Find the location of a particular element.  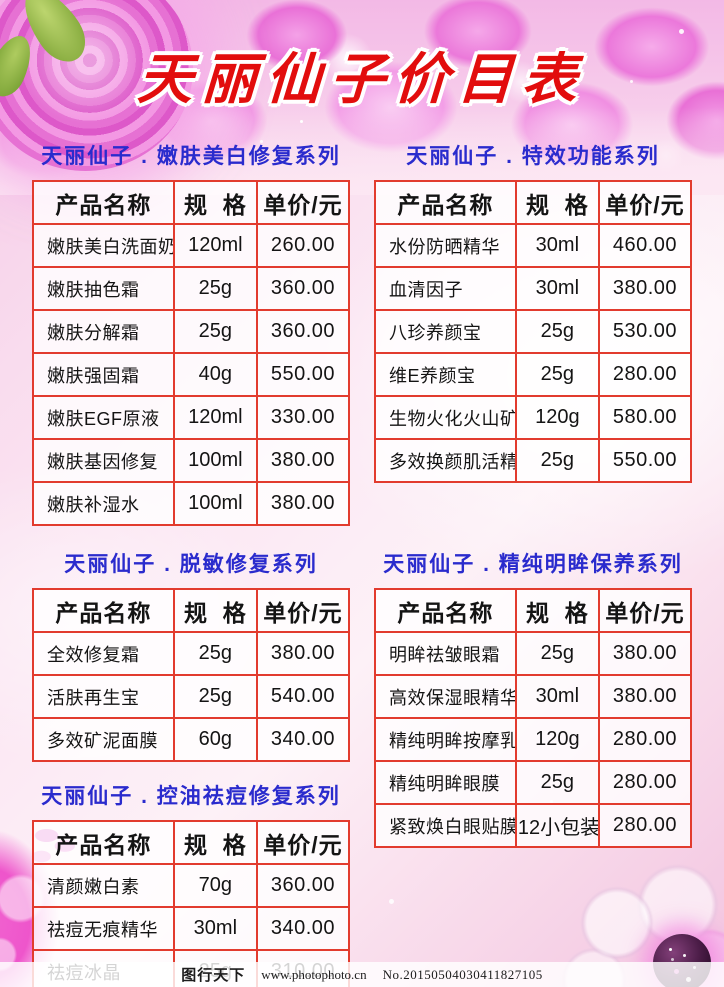

product-name-cell: 嫩肤抽色霜 is located at coordinates (103, 288).